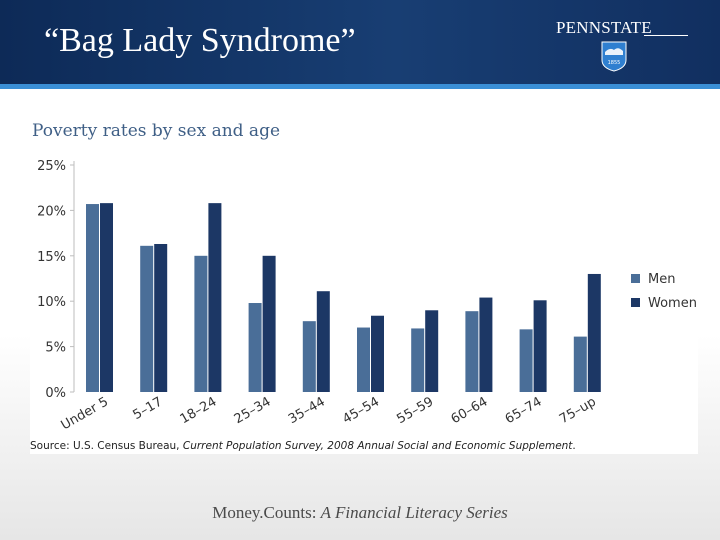 This screenshot has width=720, height=540. What do you see at coordinates (148, 408) in the screenshot?
I see `x-category-label: 5–17` at bounding box center [148, 408].